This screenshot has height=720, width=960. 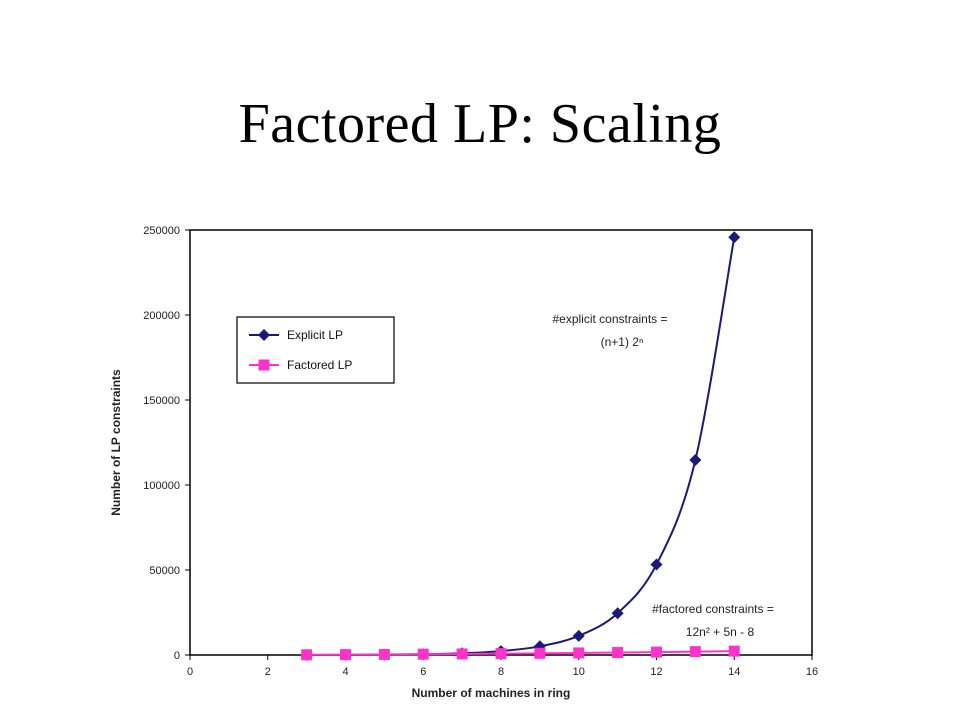 I want to click on y-axis-label: Number of LP constraints, so click(x=116, y=442).